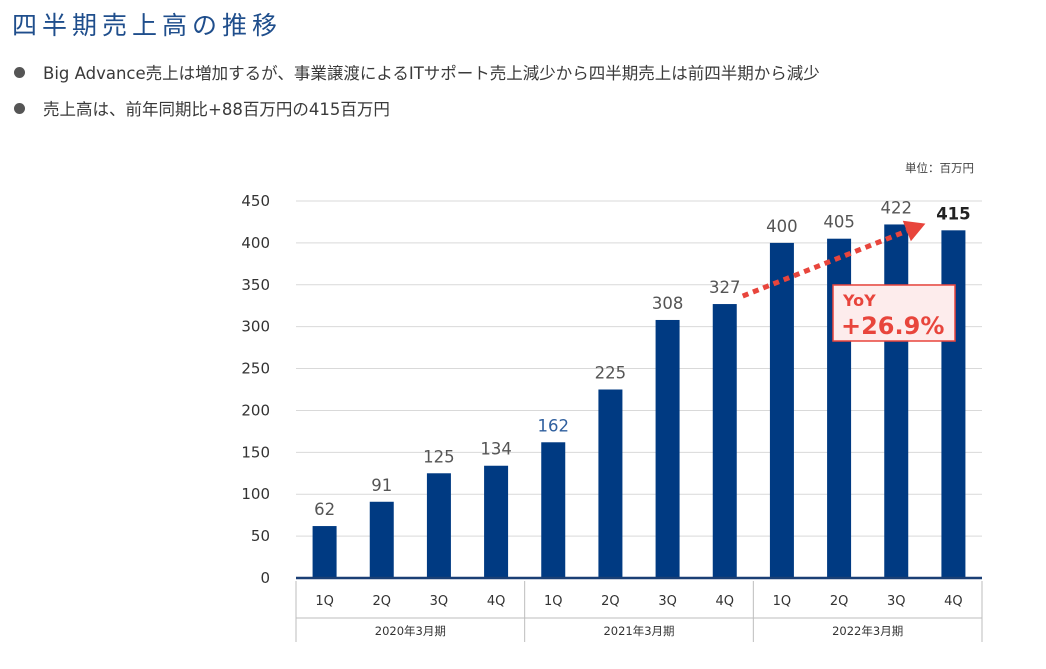 The height and width of the screenshot is (669, 1046). I want to click on bullet-text: 売上高は、前年同期比+88百万円の415百万円, so click(216, 109).